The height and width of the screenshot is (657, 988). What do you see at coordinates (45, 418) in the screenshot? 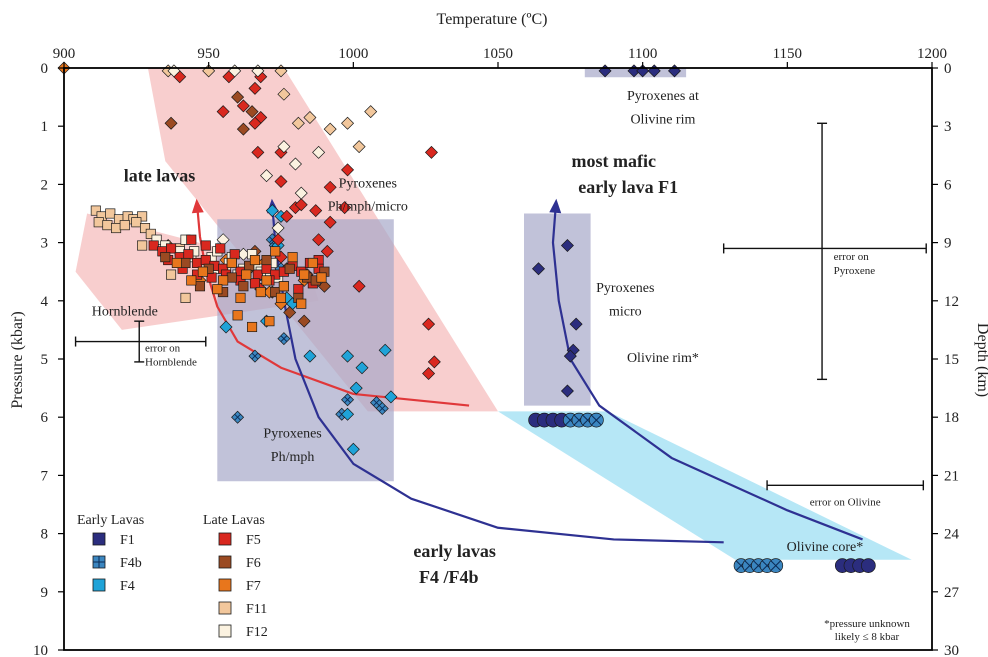
I see `y-tick-label-6: 6` at bounding box center [45, 418].